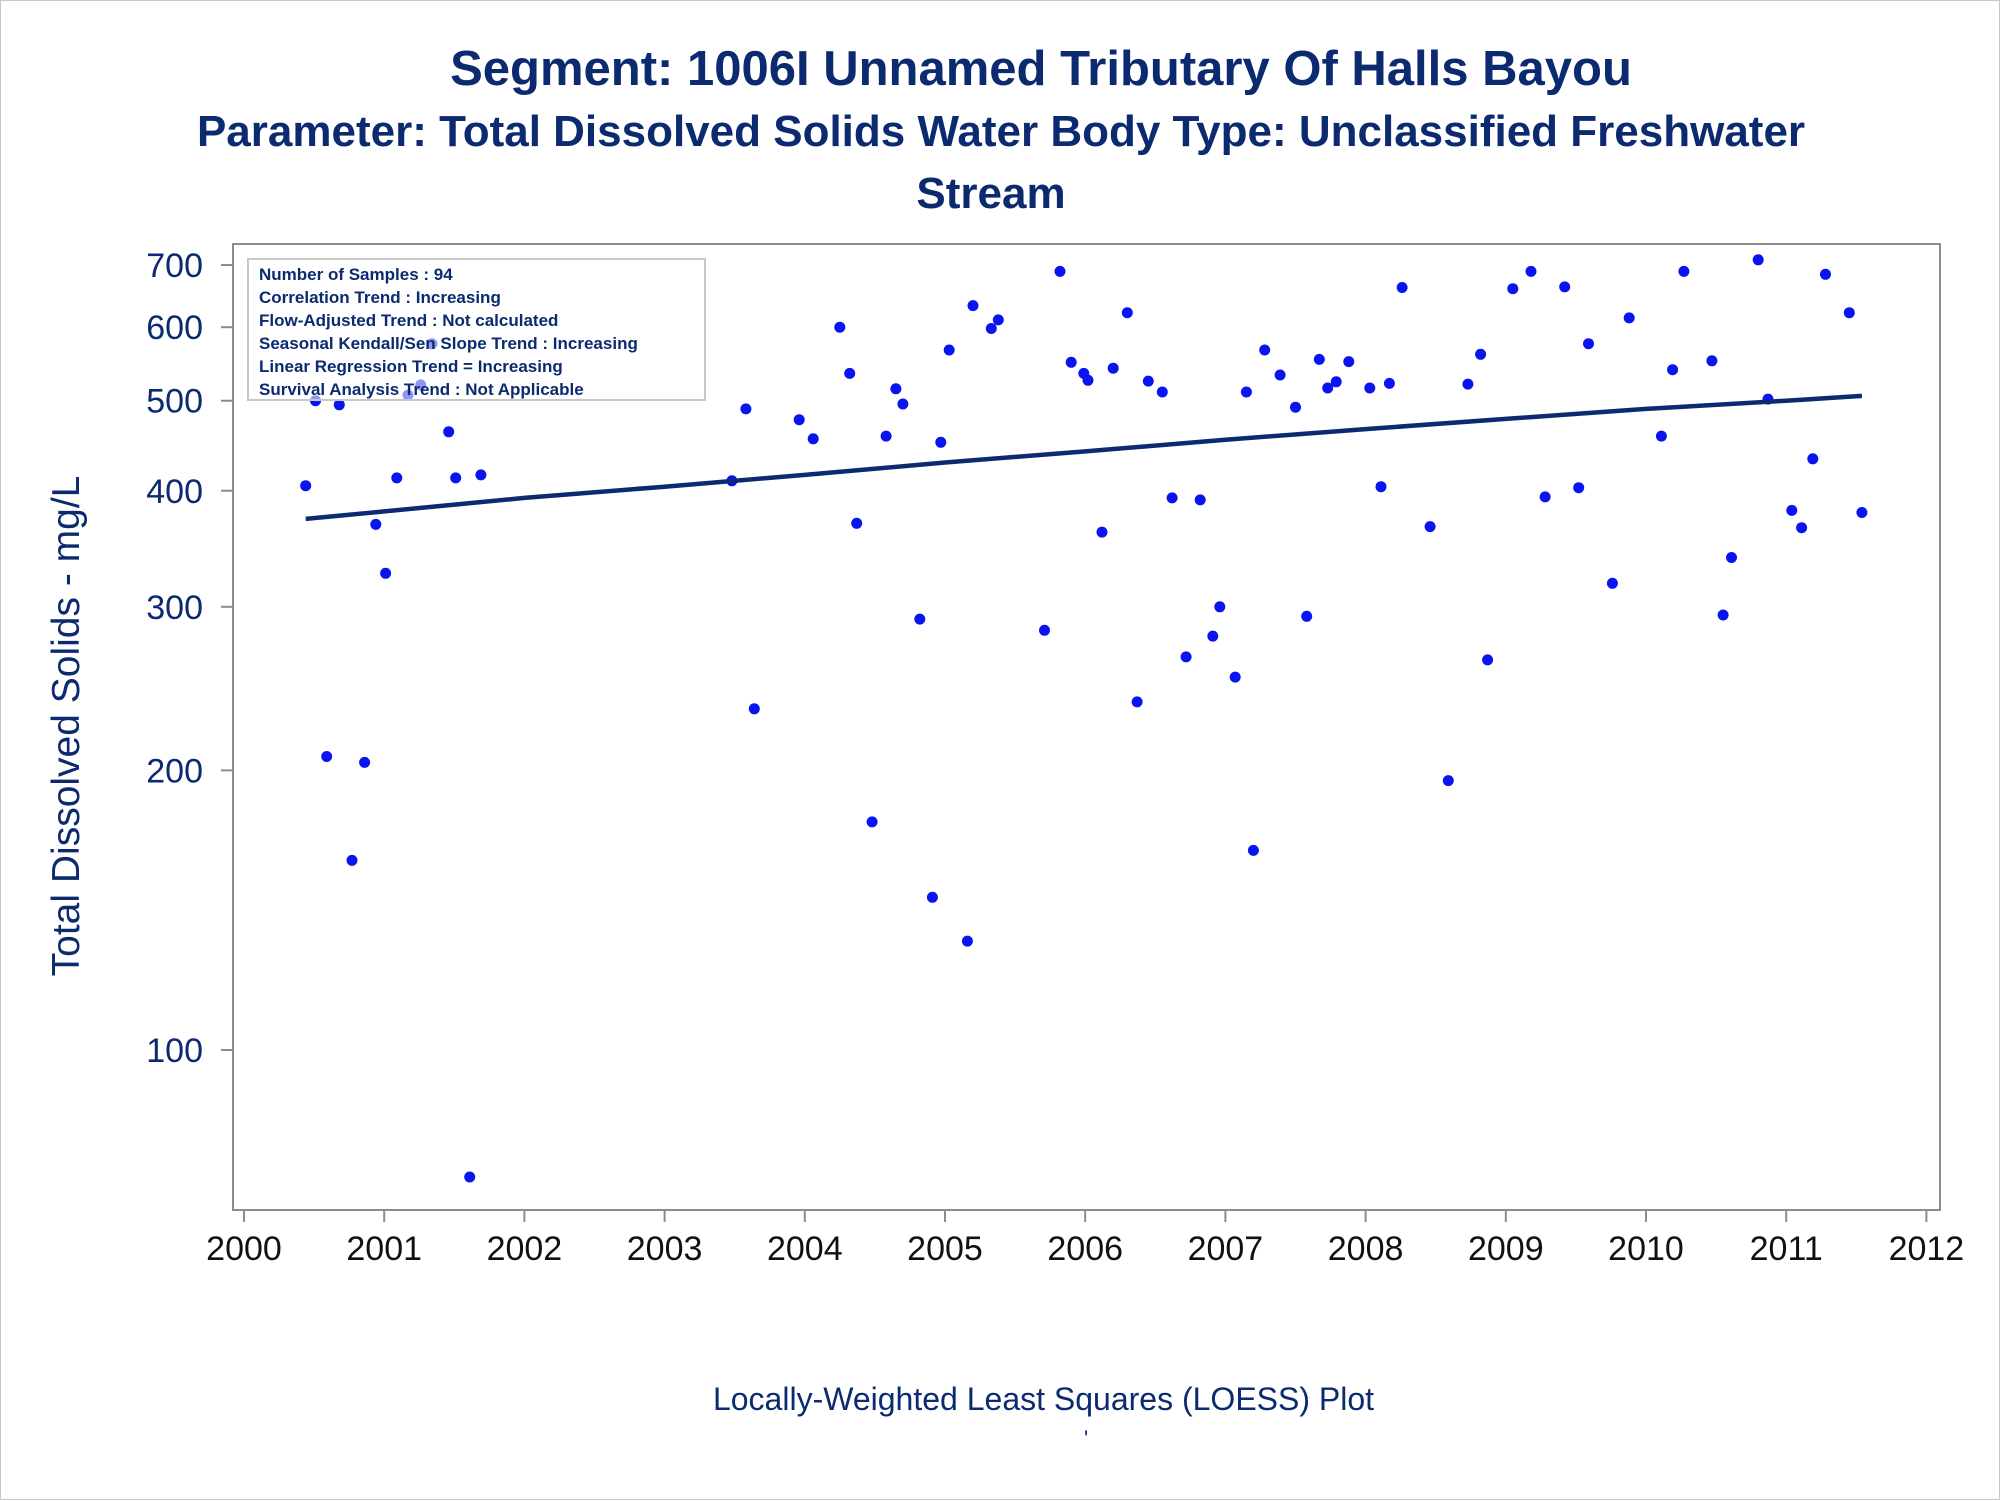 The image size is (2000, 1501). What do you see at coordinates (174, 492) in the screenshot?
I see `y-tick-label: 400` at bounding box center [174, 492].